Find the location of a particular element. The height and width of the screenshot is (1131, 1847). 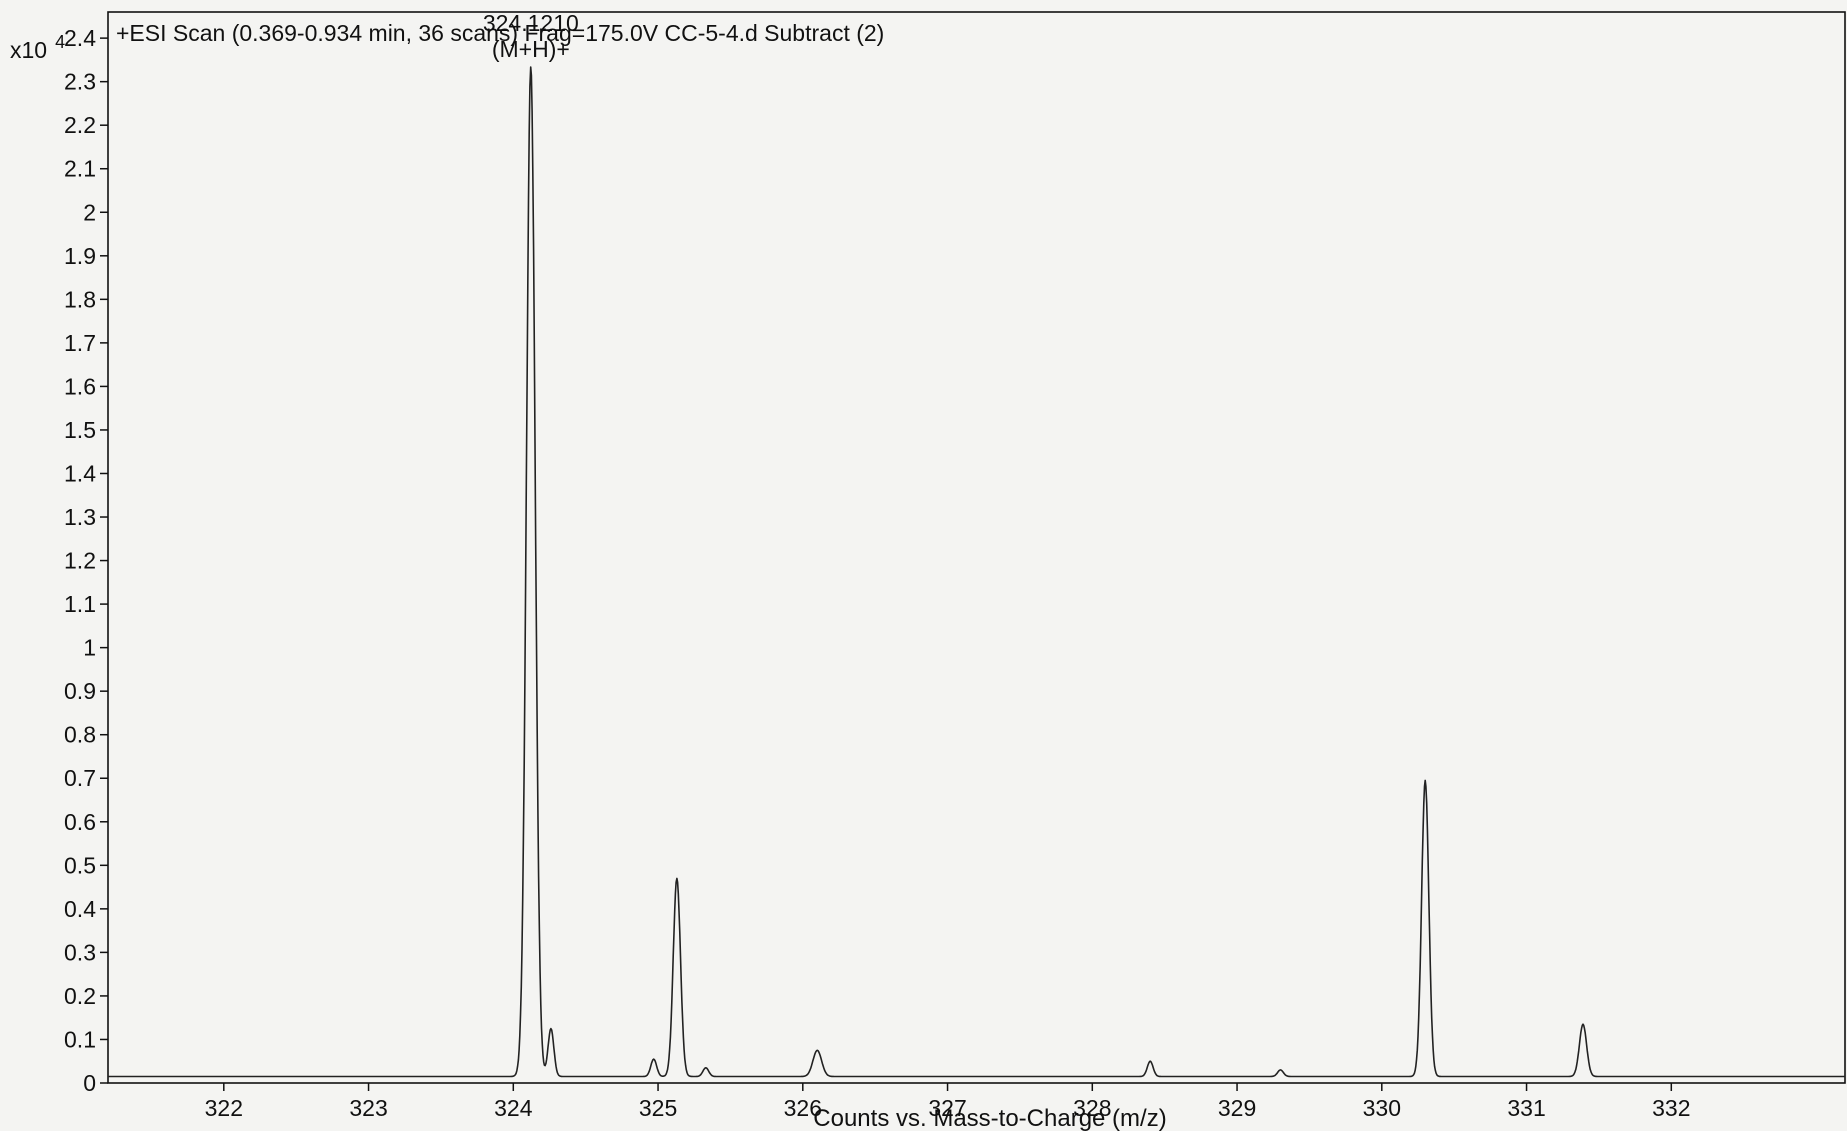

y-tick-label: 1.1 is located at coordinates (80, 604).